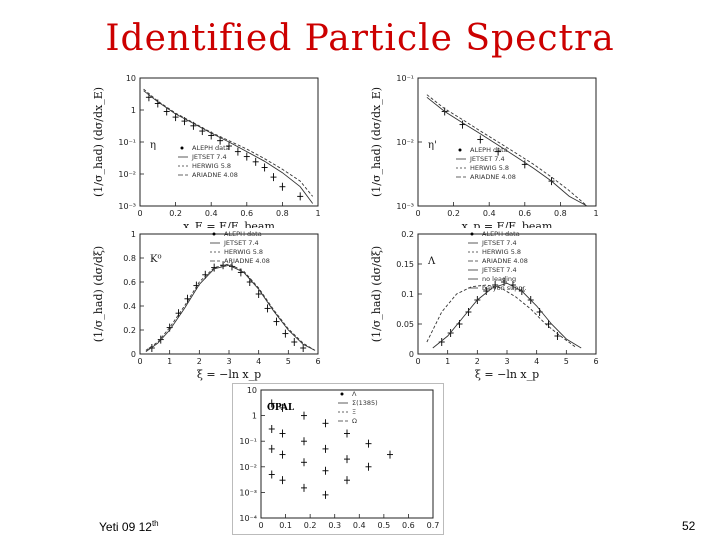  I want to click on footer-text: Yeti 09 12th, so click(129, 526).